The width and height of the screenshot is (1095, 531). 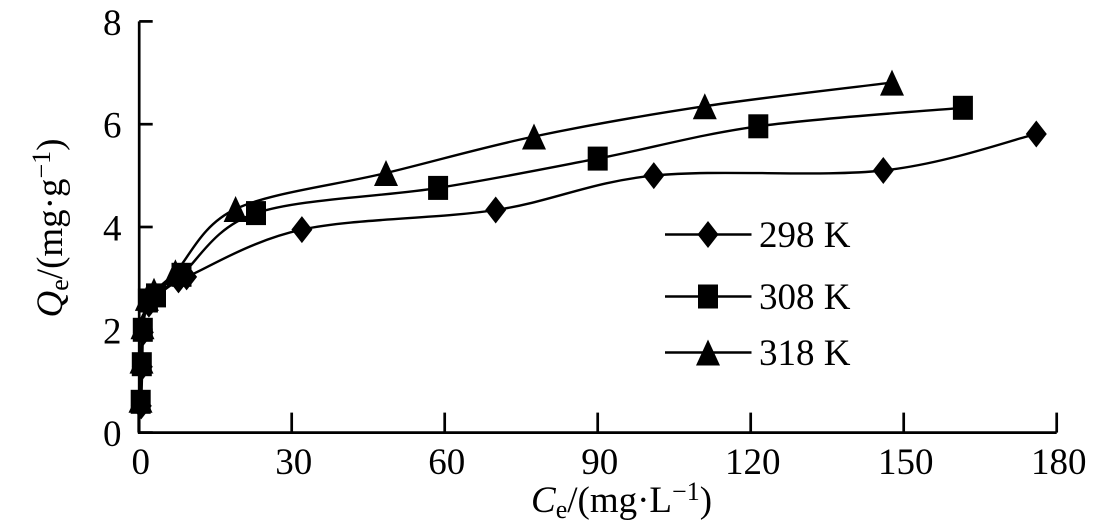 What do you see at coordinates (112, 23) in the screenshot?
I see `svg-text: 8` at bounding box center [112, 23].